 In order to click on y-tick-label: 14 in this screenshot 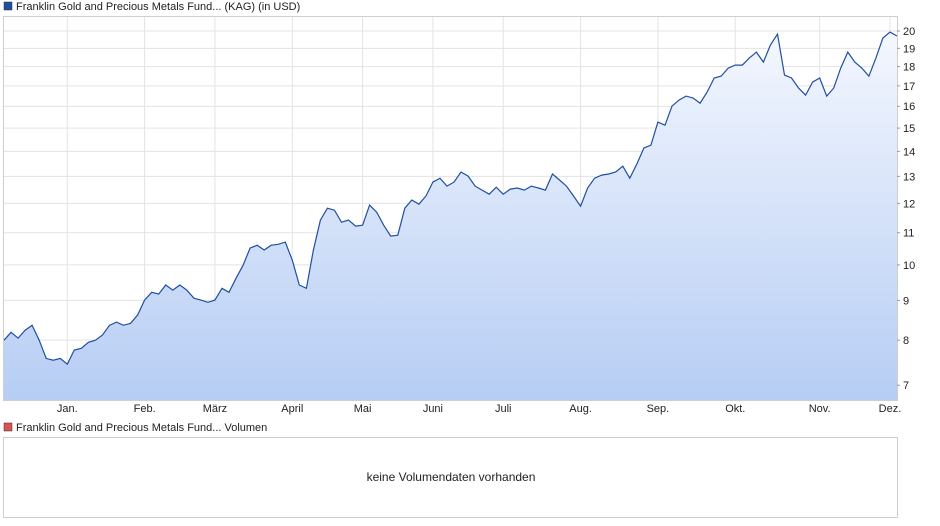, I will do `click(909, 152)`.